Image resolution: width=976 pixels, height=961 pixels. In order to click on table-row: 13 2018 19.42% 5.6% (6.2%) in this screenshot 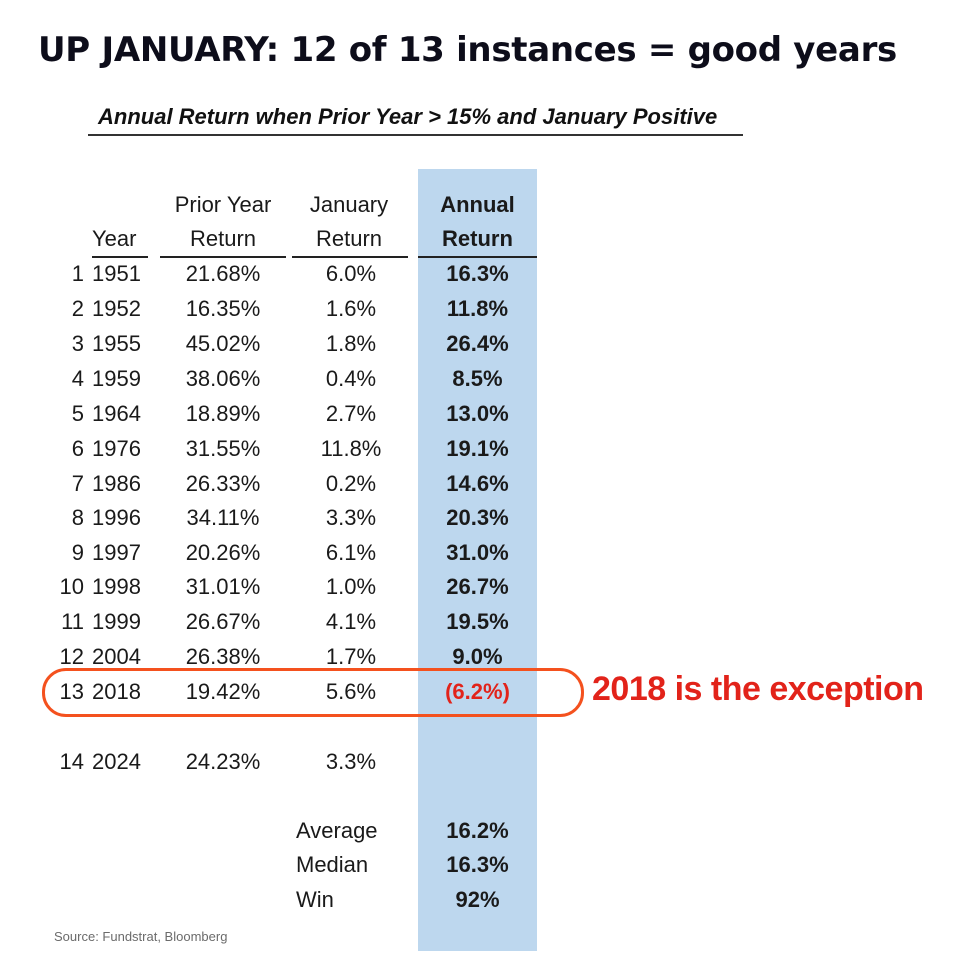, I will do `click(488, 691)`.